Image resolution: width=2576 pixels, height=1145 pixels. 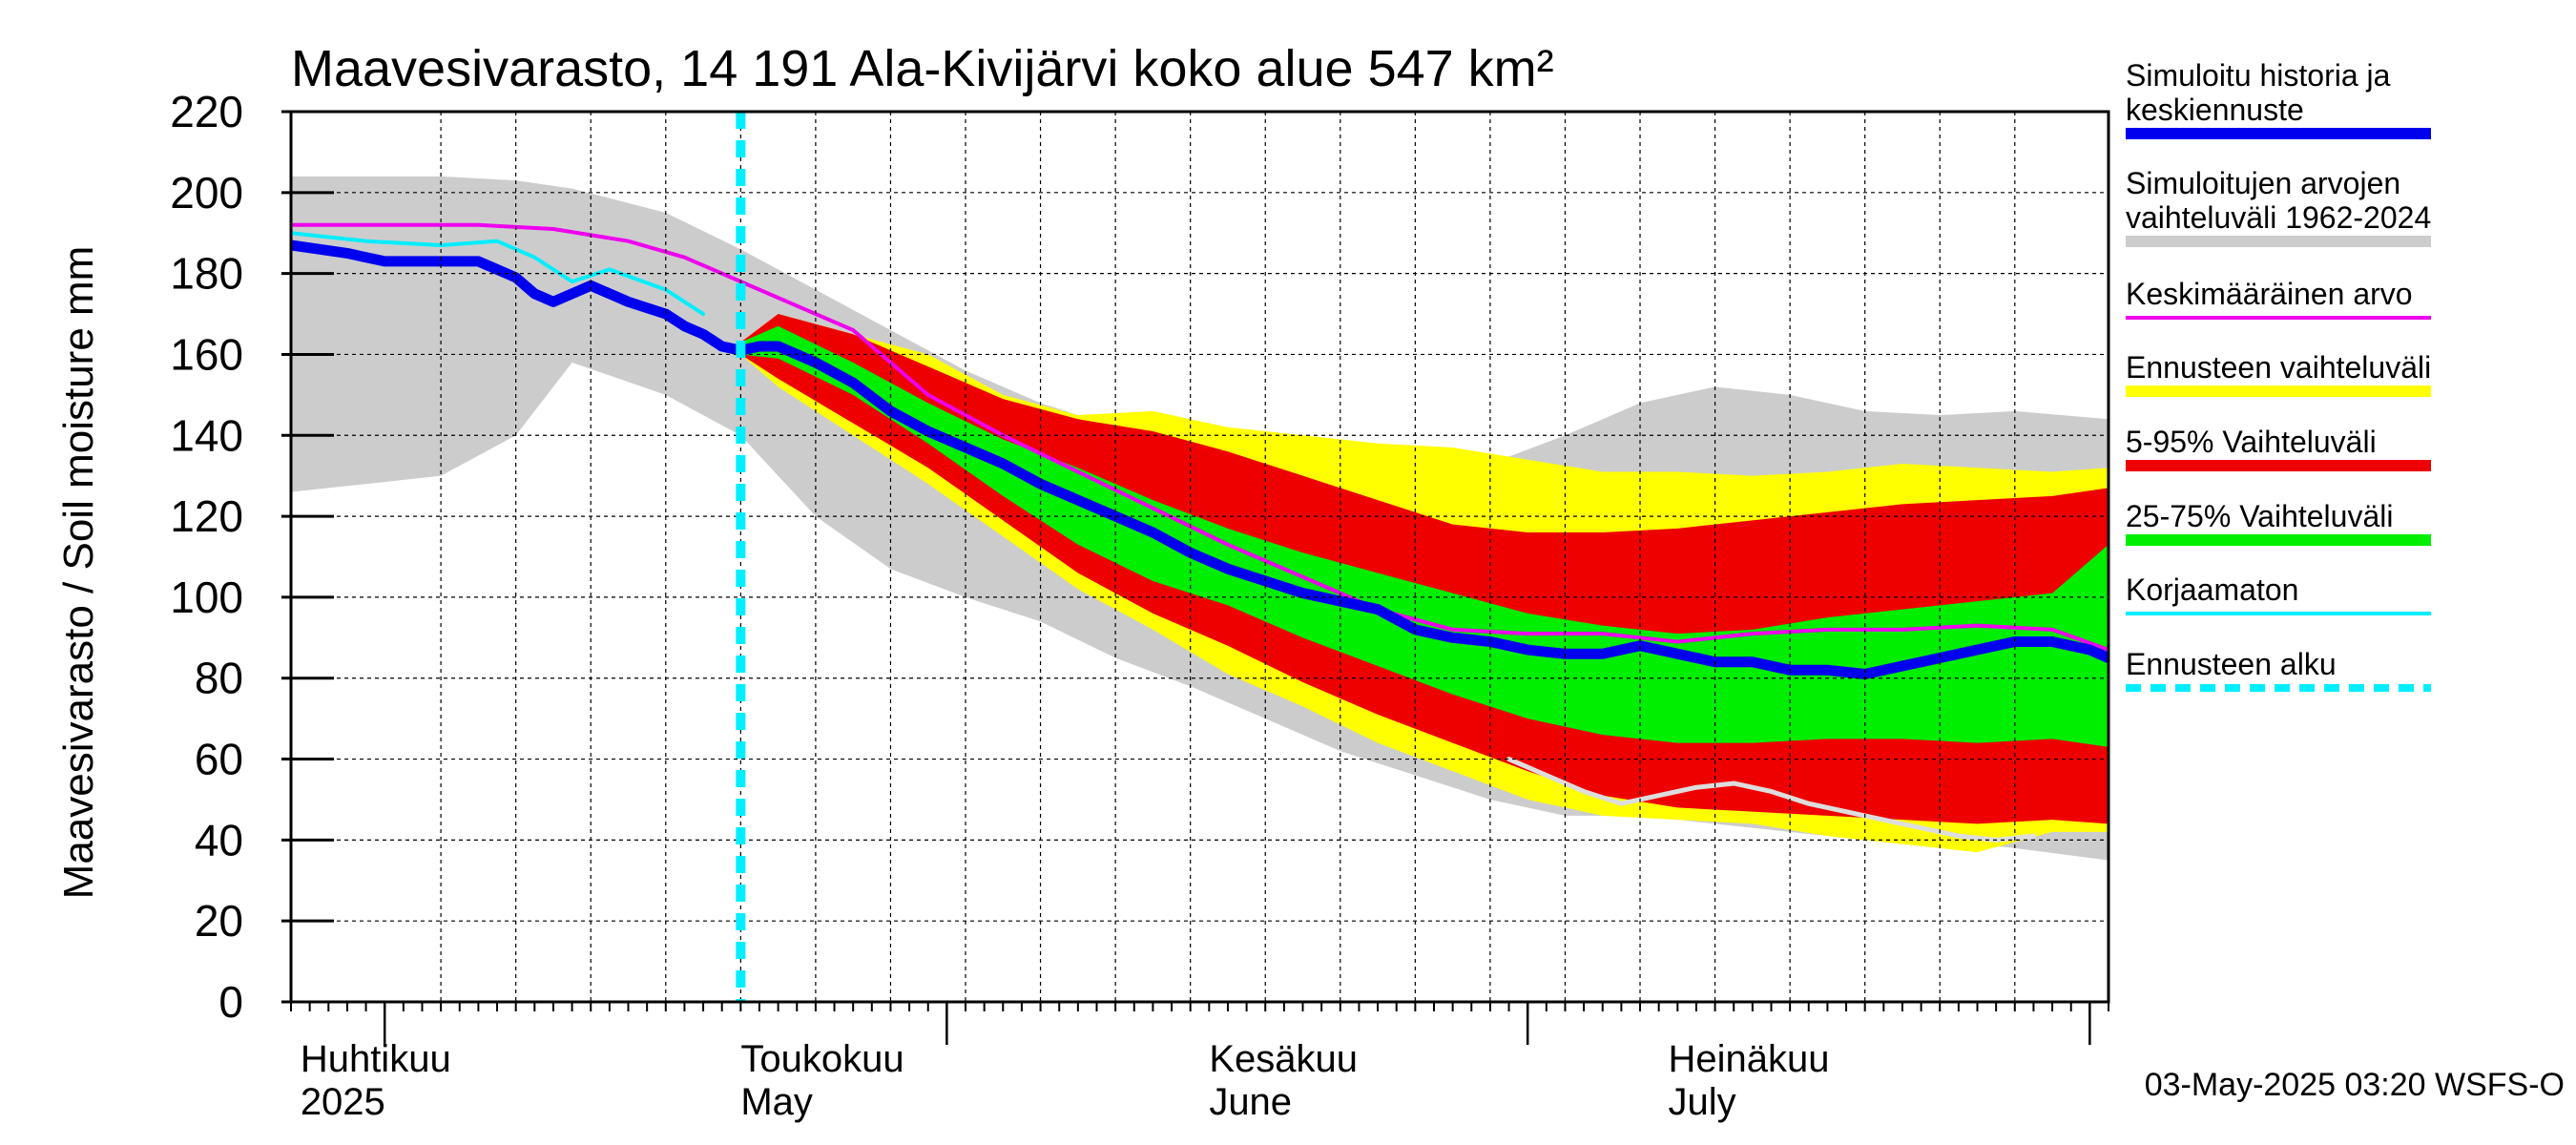 What do you see at coordinates (776, 1102) in the screenshot?
I see `x-month-label-en: May` at bounding box center [776, 1102].